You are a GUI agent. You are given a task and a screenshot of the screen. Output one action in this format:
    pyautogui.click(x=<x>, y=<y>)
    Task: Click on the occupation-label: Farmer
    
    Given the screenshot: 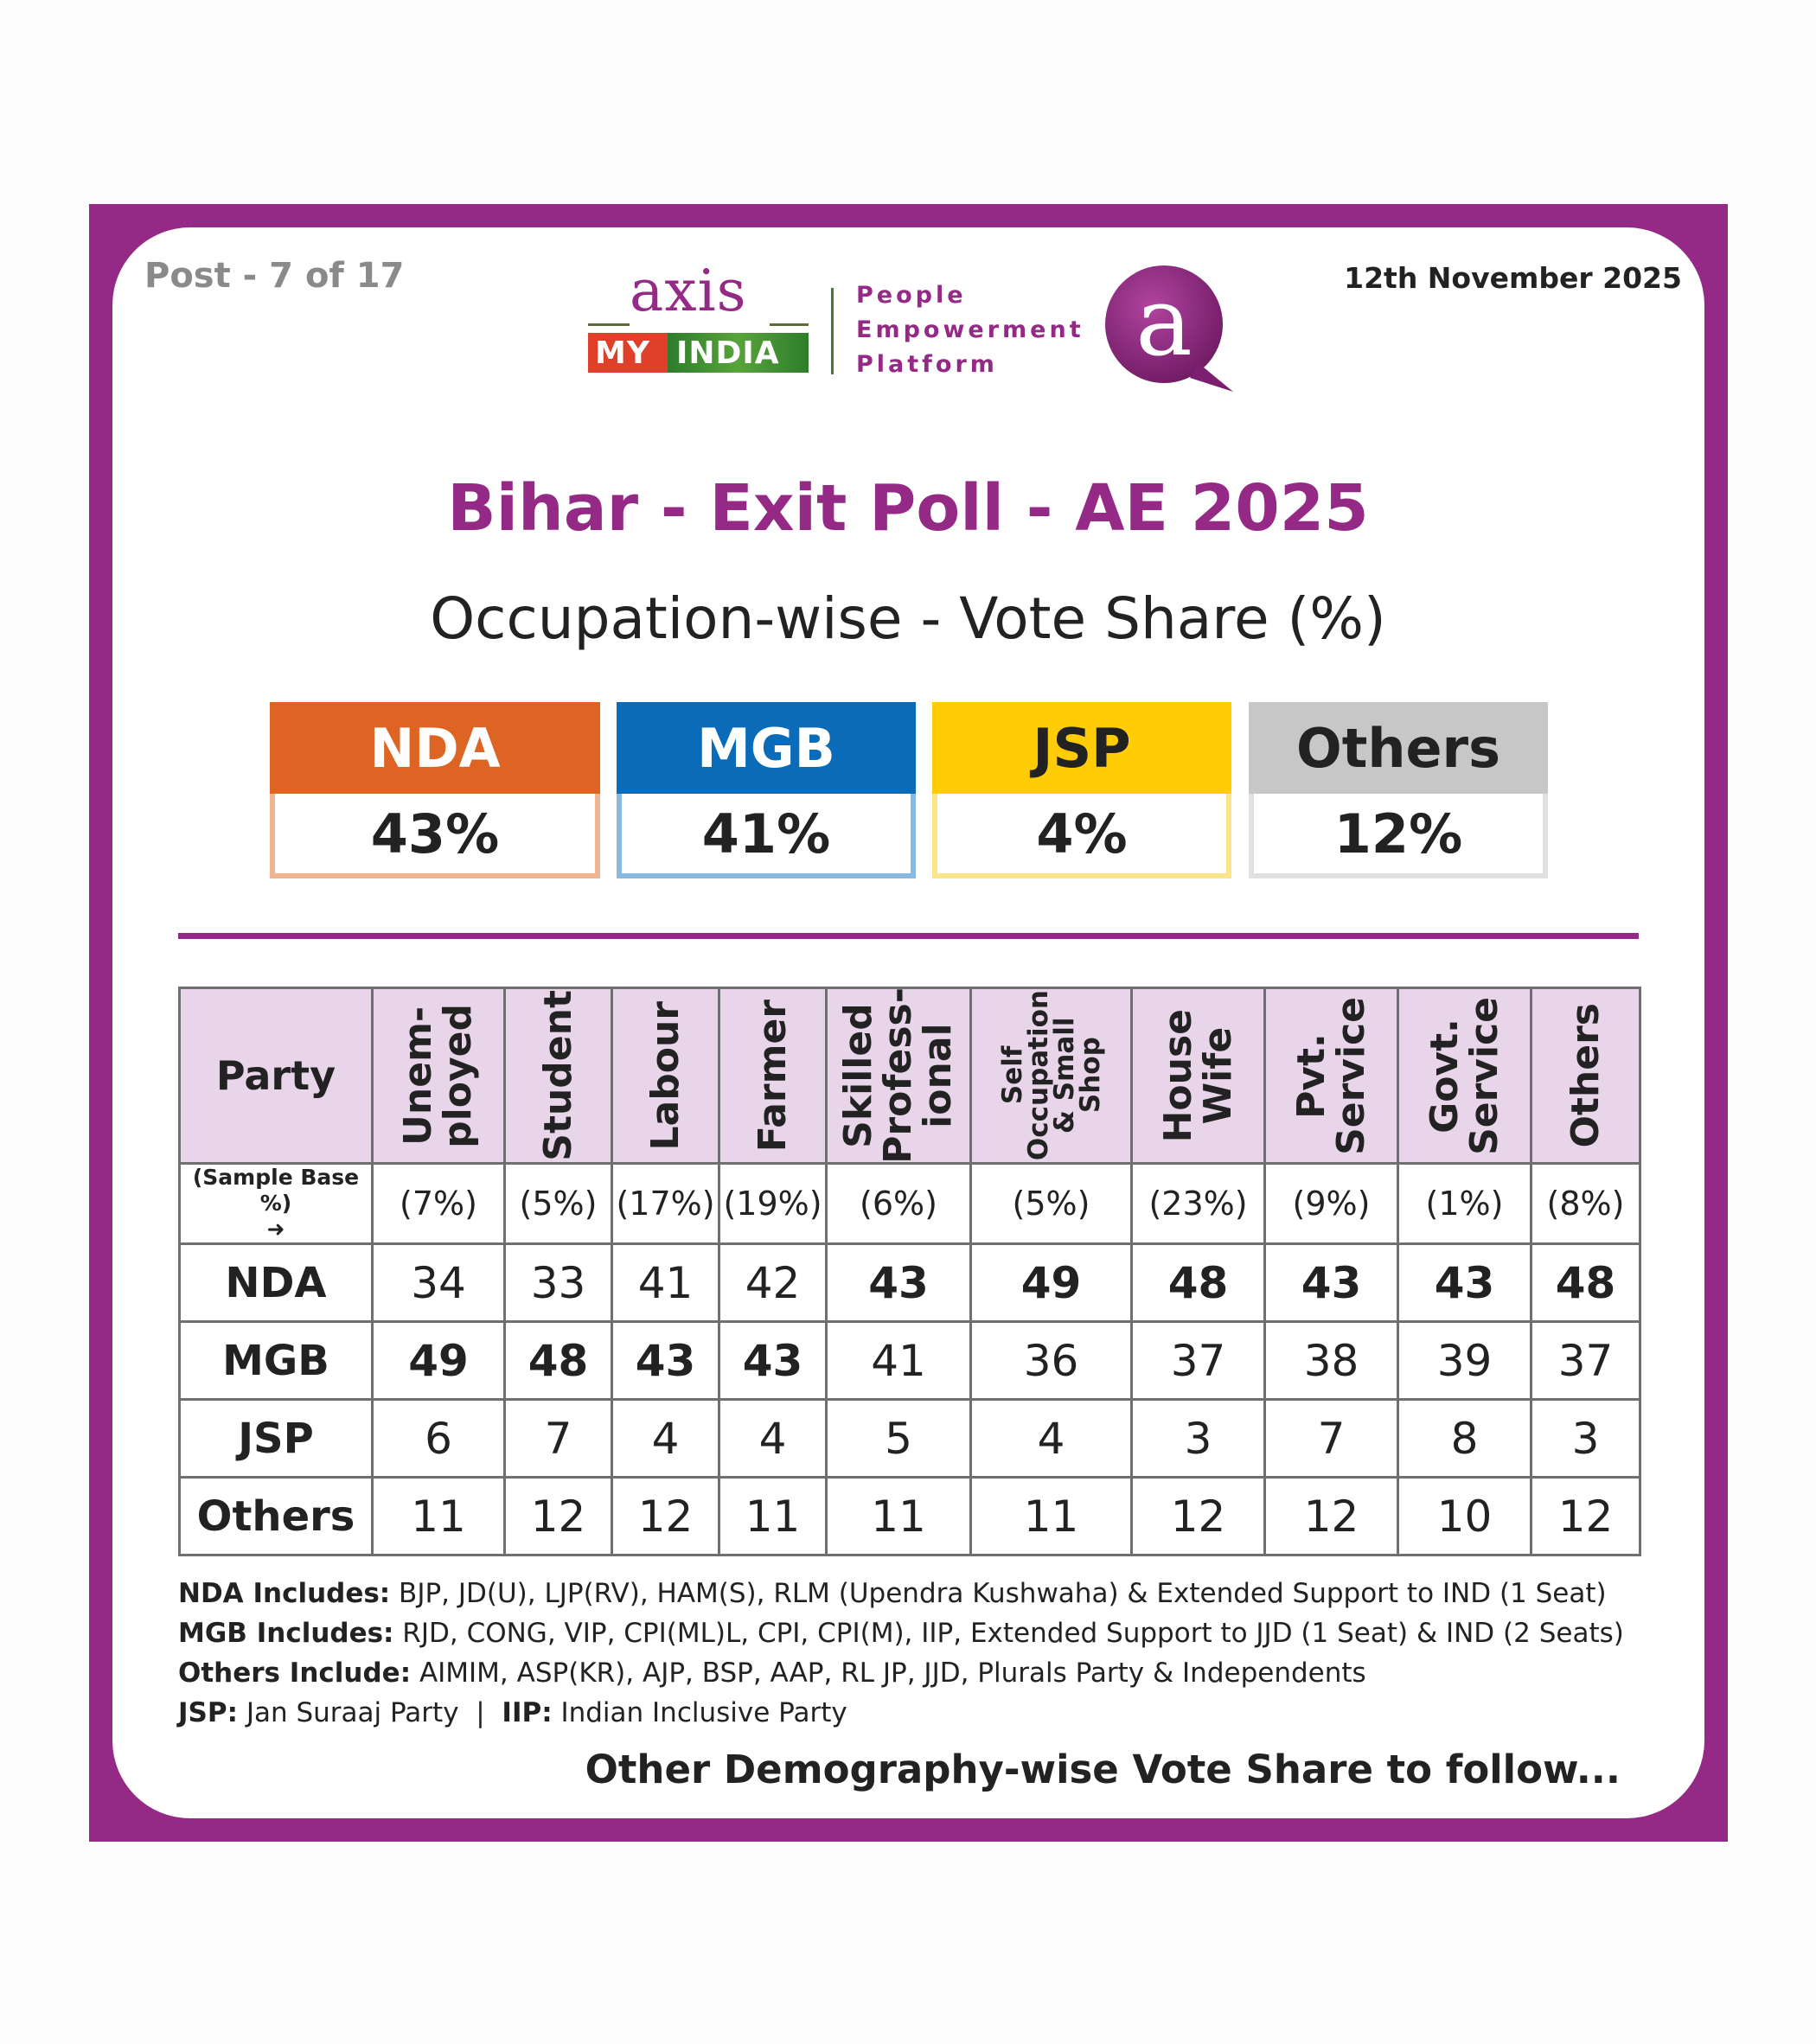 What is the action you would take?
    pyautogui.click(x=772, y=1076)
    